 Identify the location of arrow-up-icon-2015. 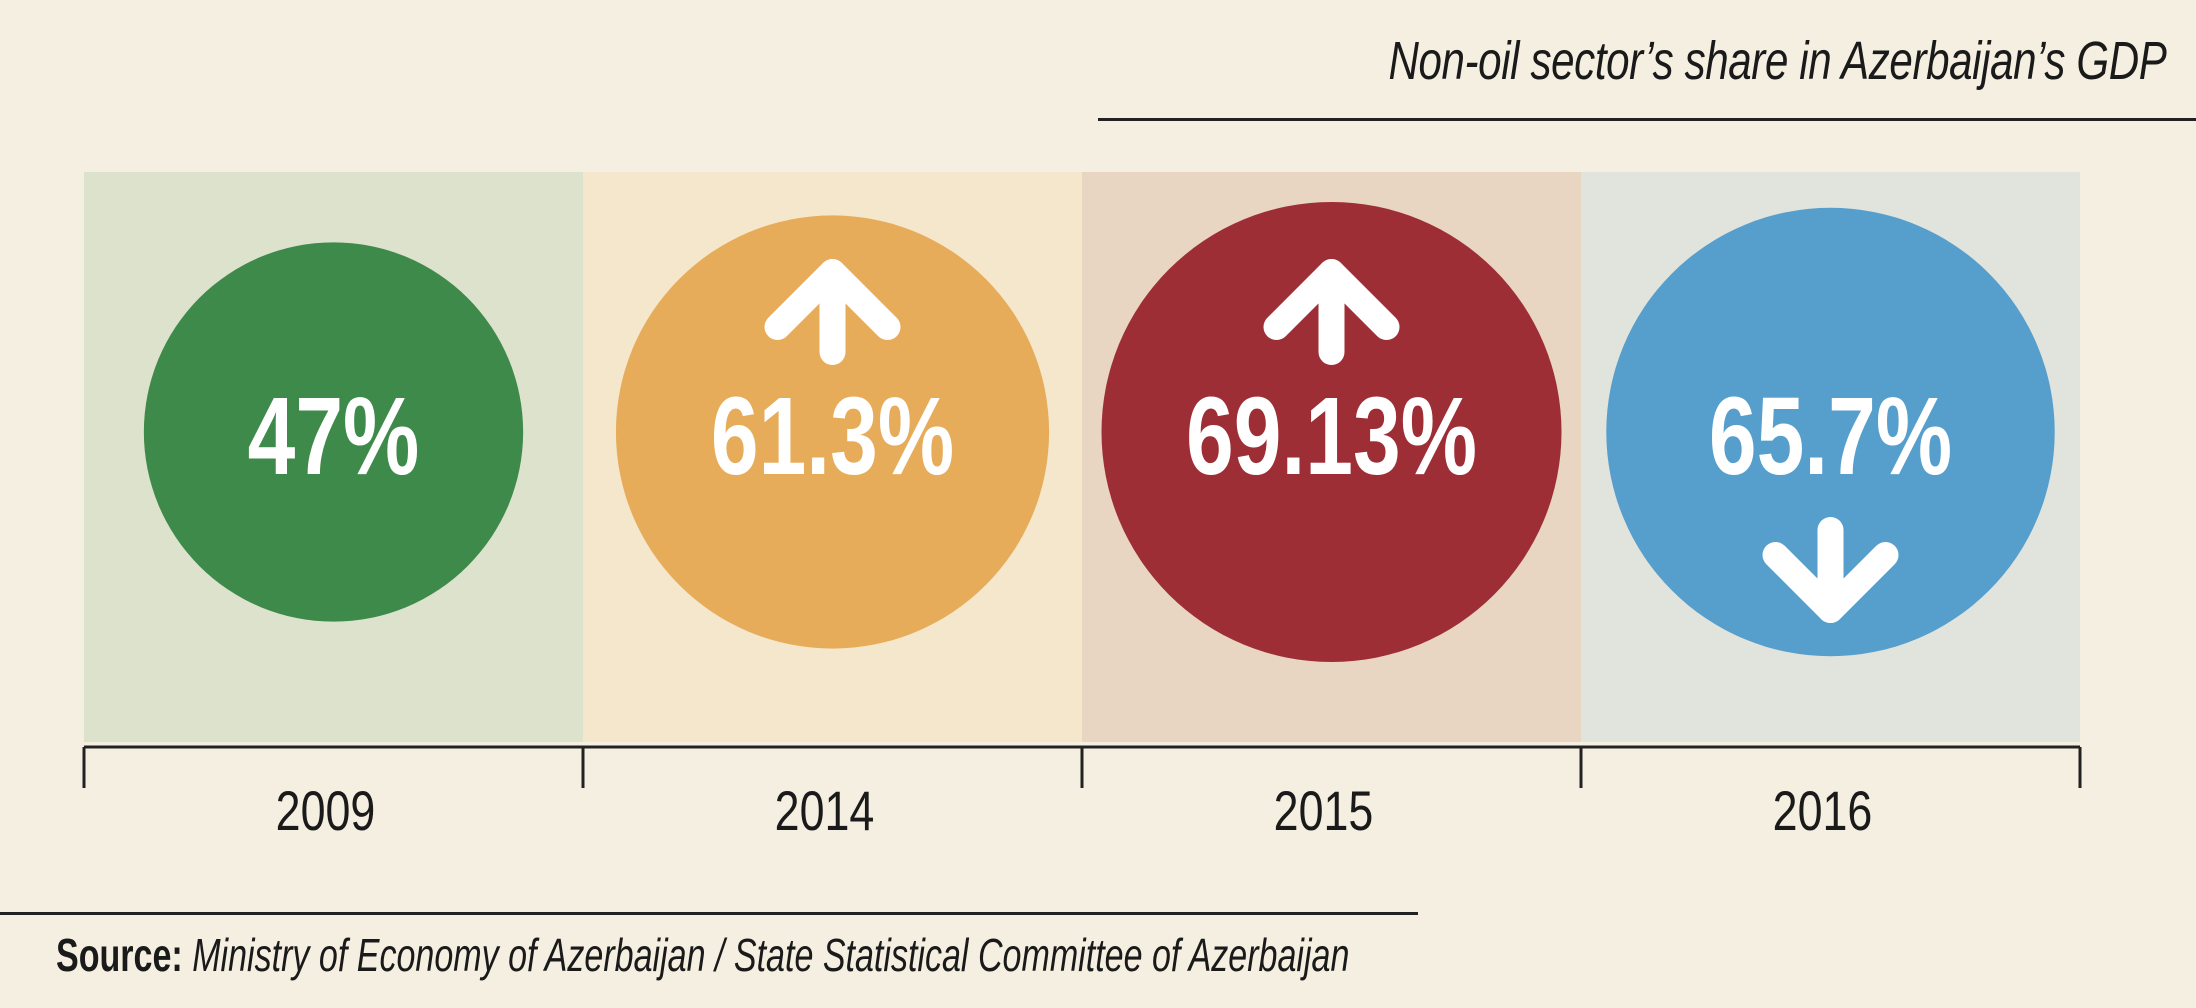
(1331, 312).